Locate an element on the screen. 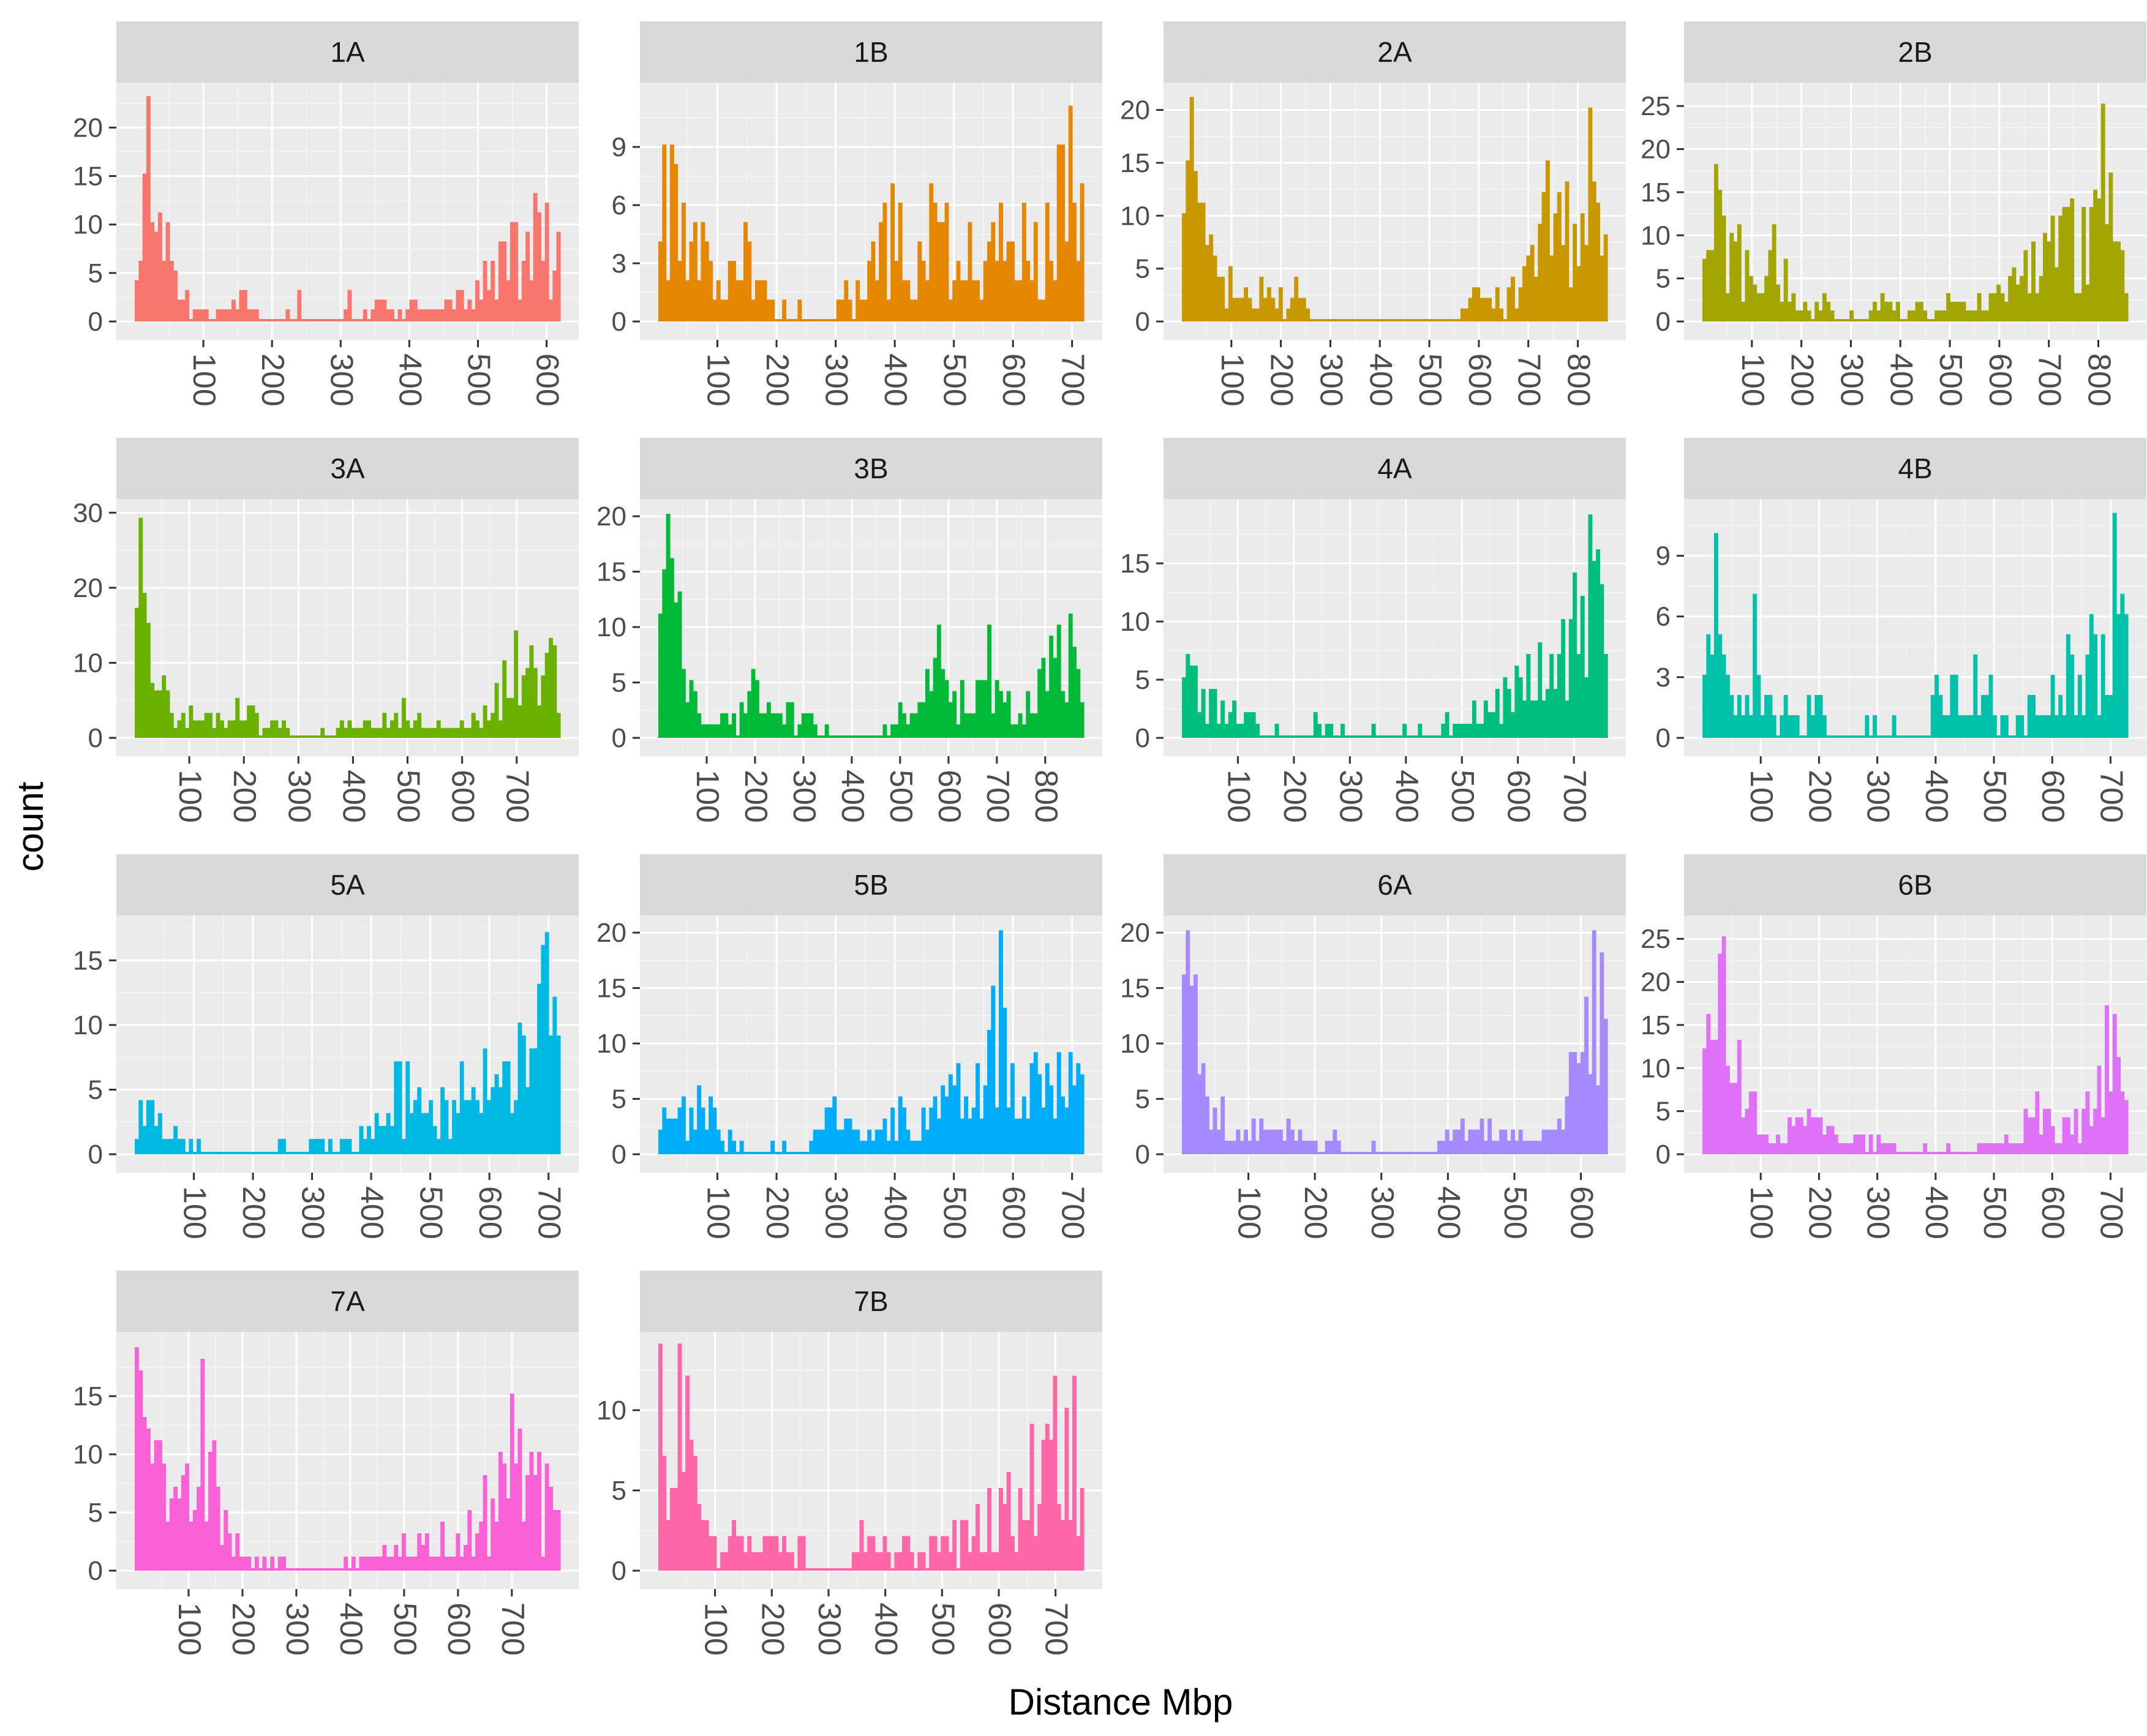  bars-6a is located at coordinates (1395, 1042).